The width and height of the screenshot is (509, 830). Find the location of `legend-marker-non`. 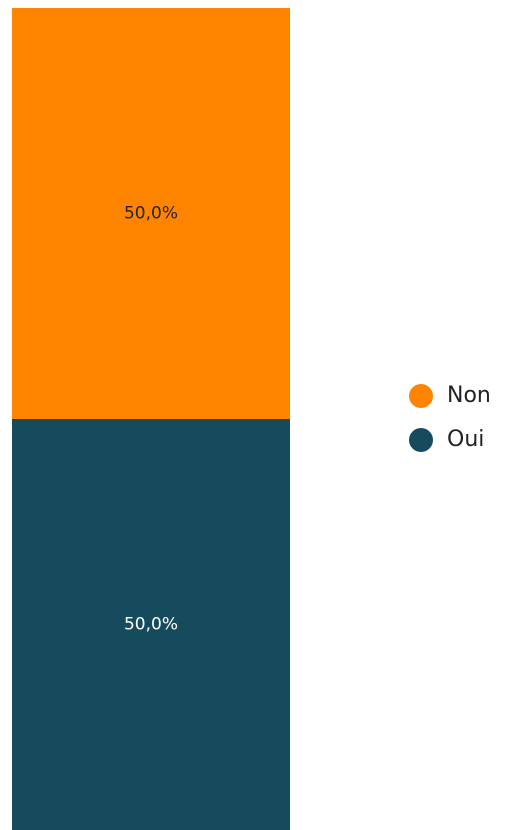

legend-marker-non is located at coordinates (421, 396).